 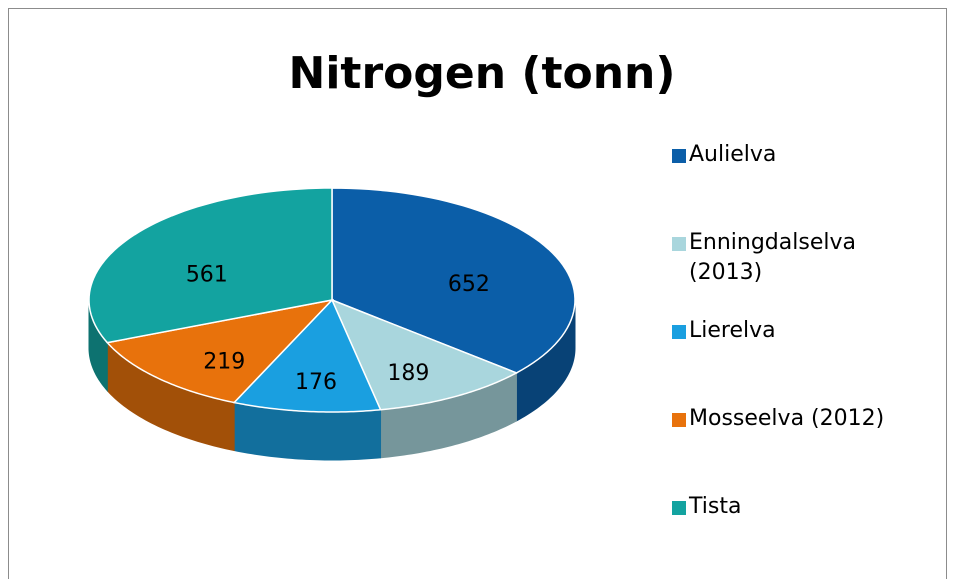 I want to click on legend-item: Tista, so click(x=803, y=535).